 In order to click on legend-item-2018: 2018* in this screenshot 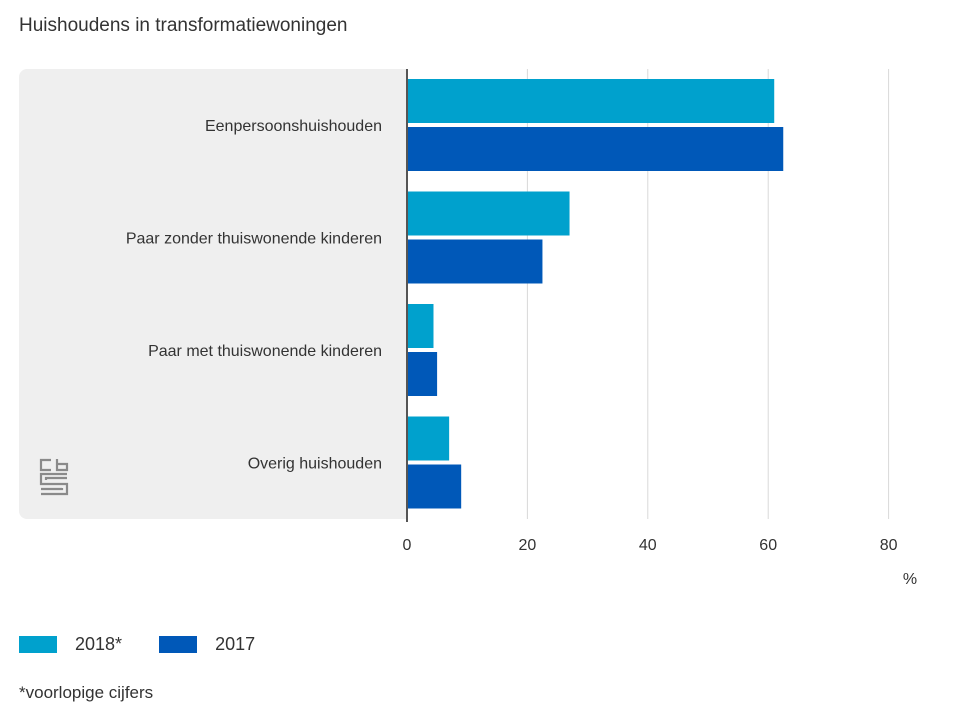, I will do `click(70, 644)`.